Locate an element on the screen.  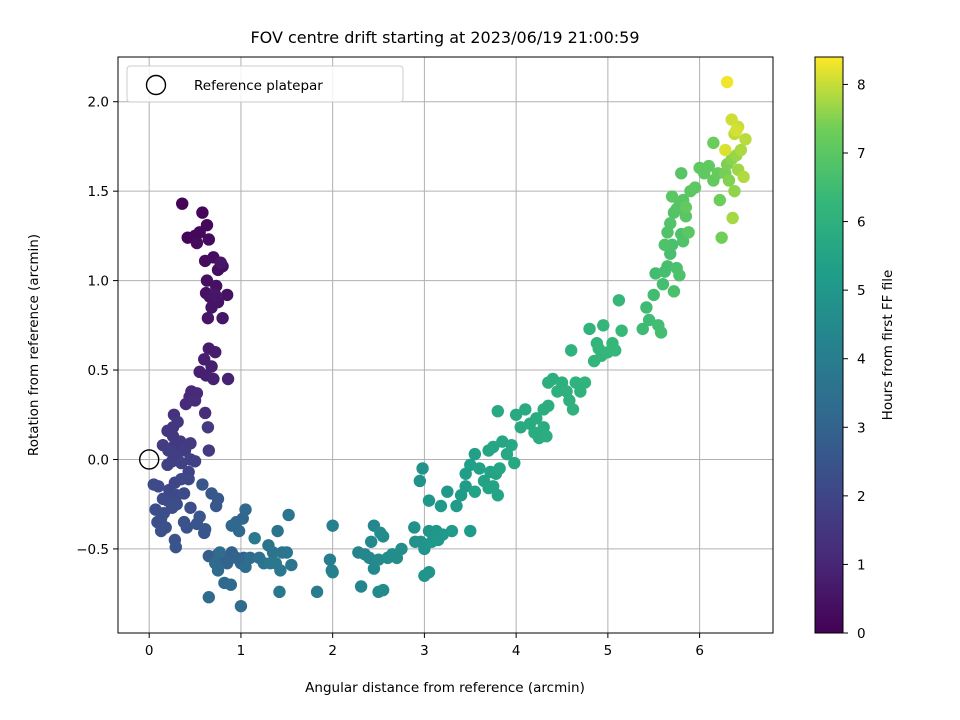
legend-label: Reference platepar is located at coordinates (258, 86).